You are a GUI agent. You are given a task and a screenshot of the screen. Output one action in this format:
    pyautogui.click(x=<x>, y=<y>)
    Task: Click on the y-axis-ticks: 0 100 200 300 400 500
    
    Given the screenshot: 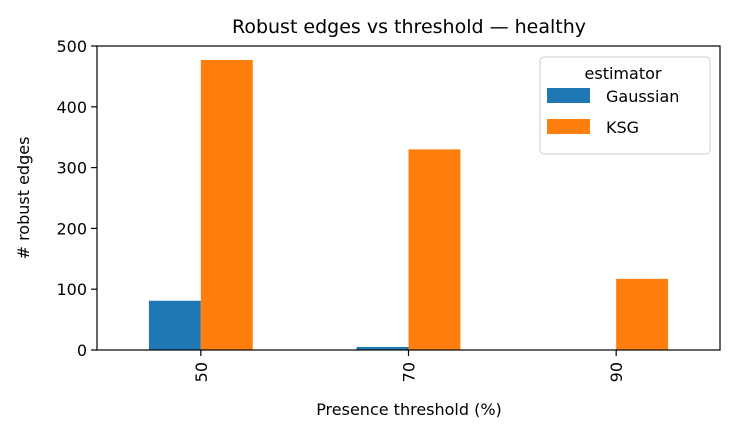 What is the action you would take?
    pyautogui.click(x=76, y=198)
    